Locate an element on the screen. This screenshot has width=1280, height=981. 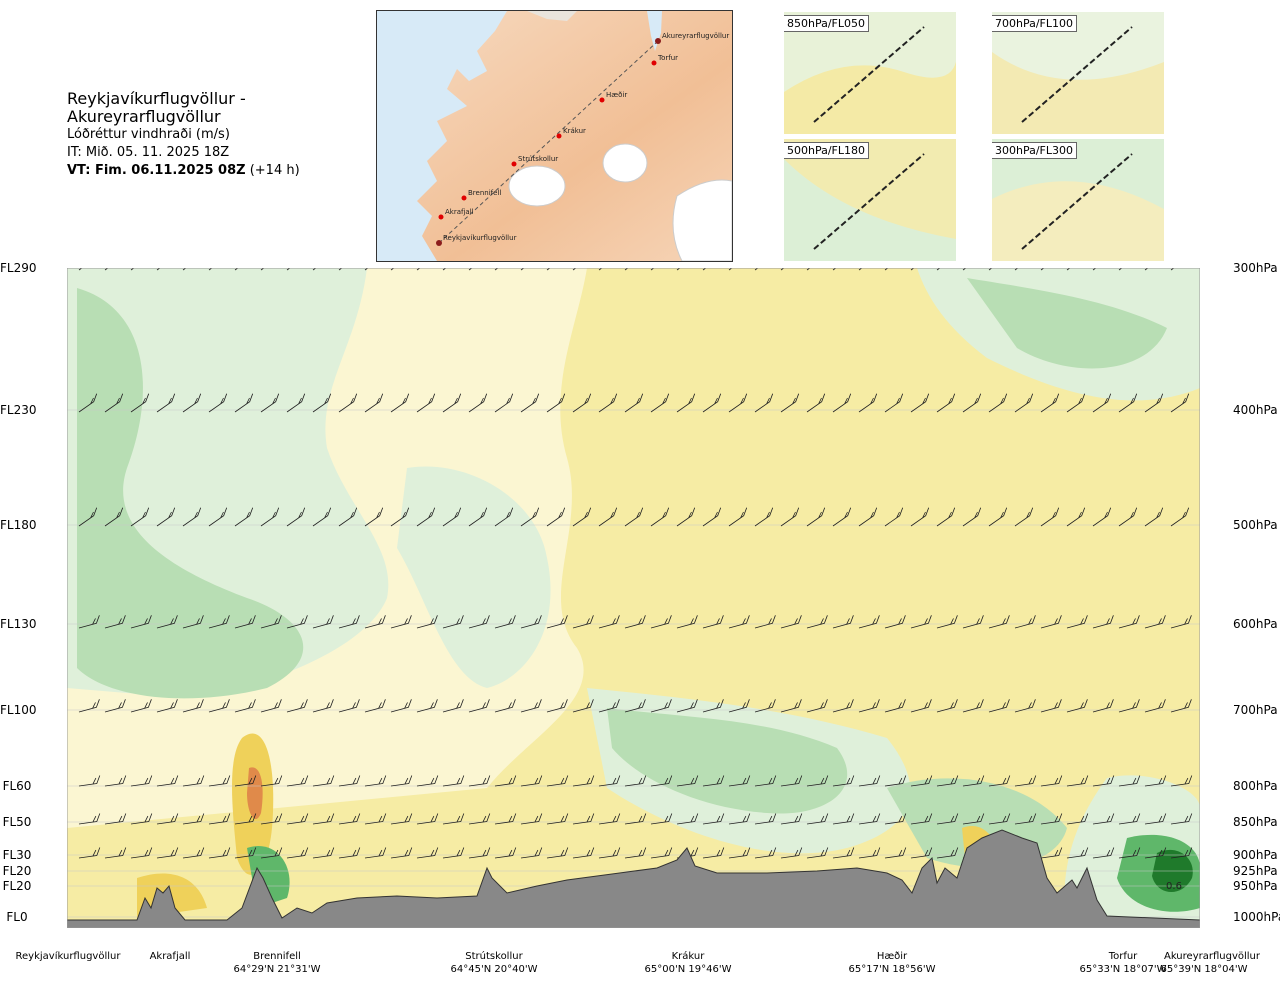
thumb-700-label: 700hPa/FL100 is located at coordinates (1035, 23).